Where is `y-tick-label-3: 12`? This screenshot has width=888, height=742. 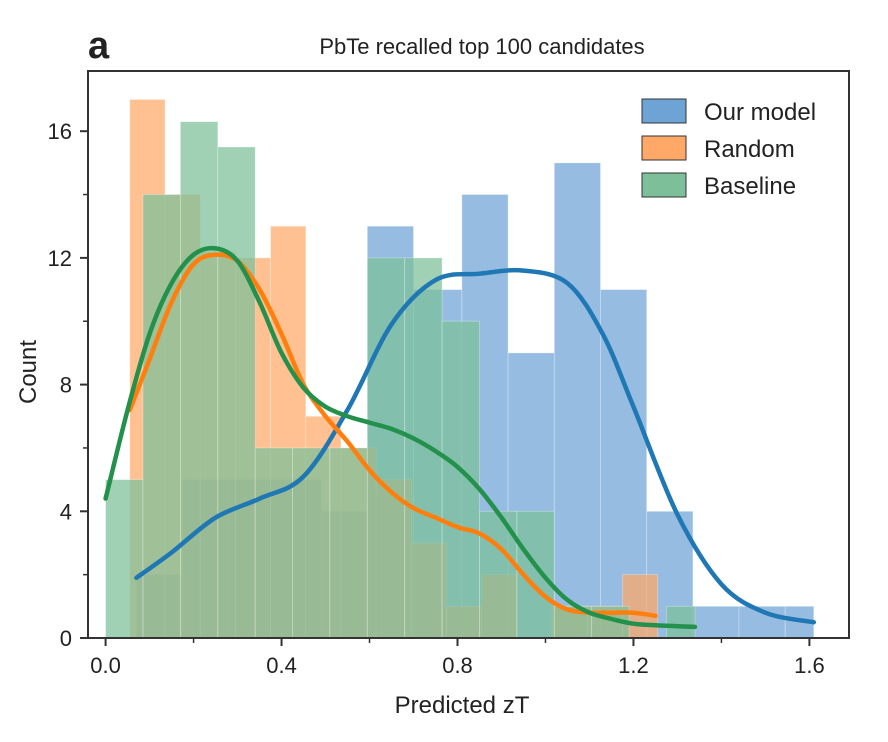
y-tick-label-3: 12 is located at coordinates (60, 258).